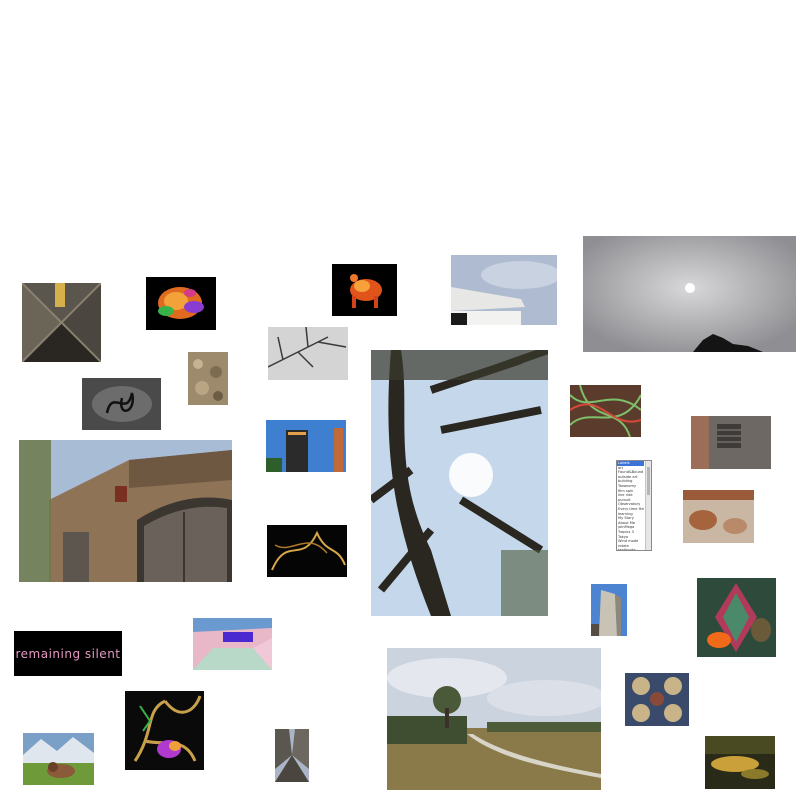  Describe the element at coordinates (627, 485) in the screenshot. I see `category-option: Taxonomy` at that location.